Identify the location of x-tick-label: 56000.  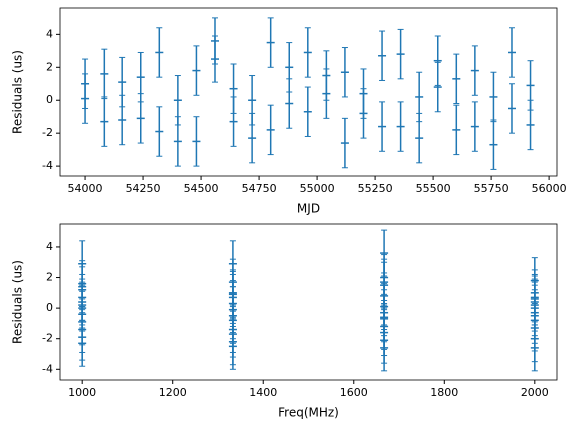
(549, 188).